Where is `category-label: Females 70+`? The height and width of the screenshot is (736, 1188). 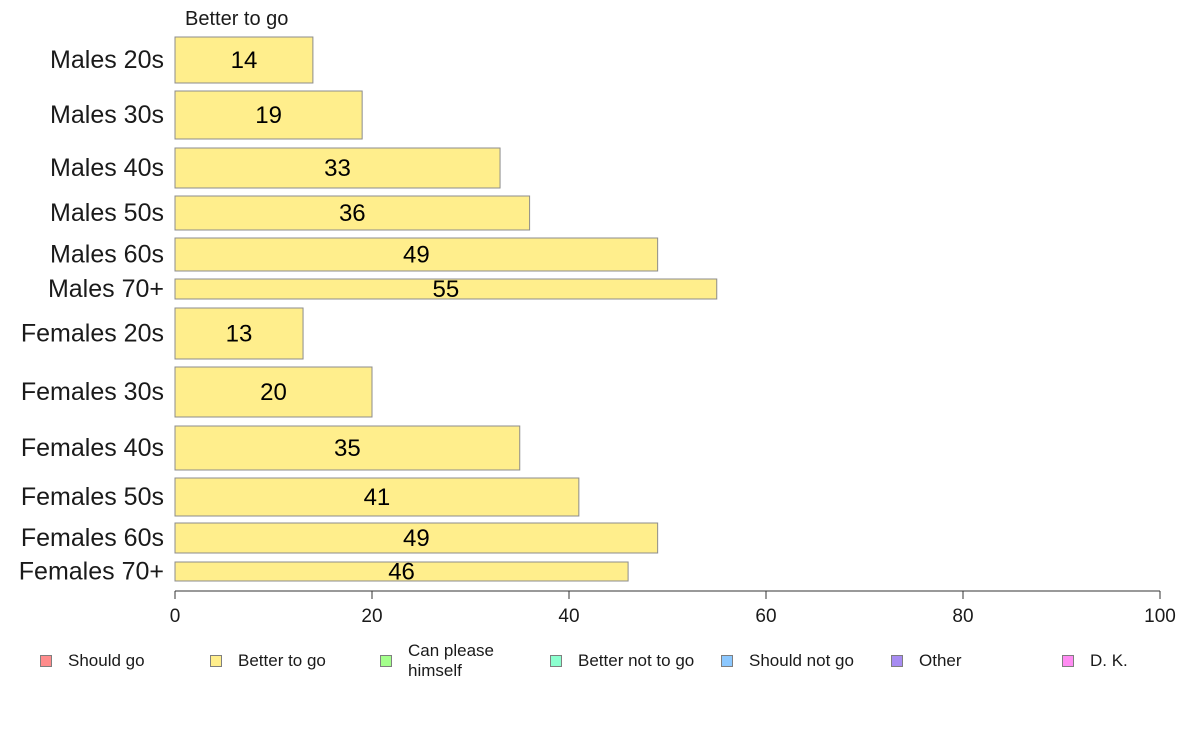
category-label: Females 70+ is located at coordinates (91, 572).